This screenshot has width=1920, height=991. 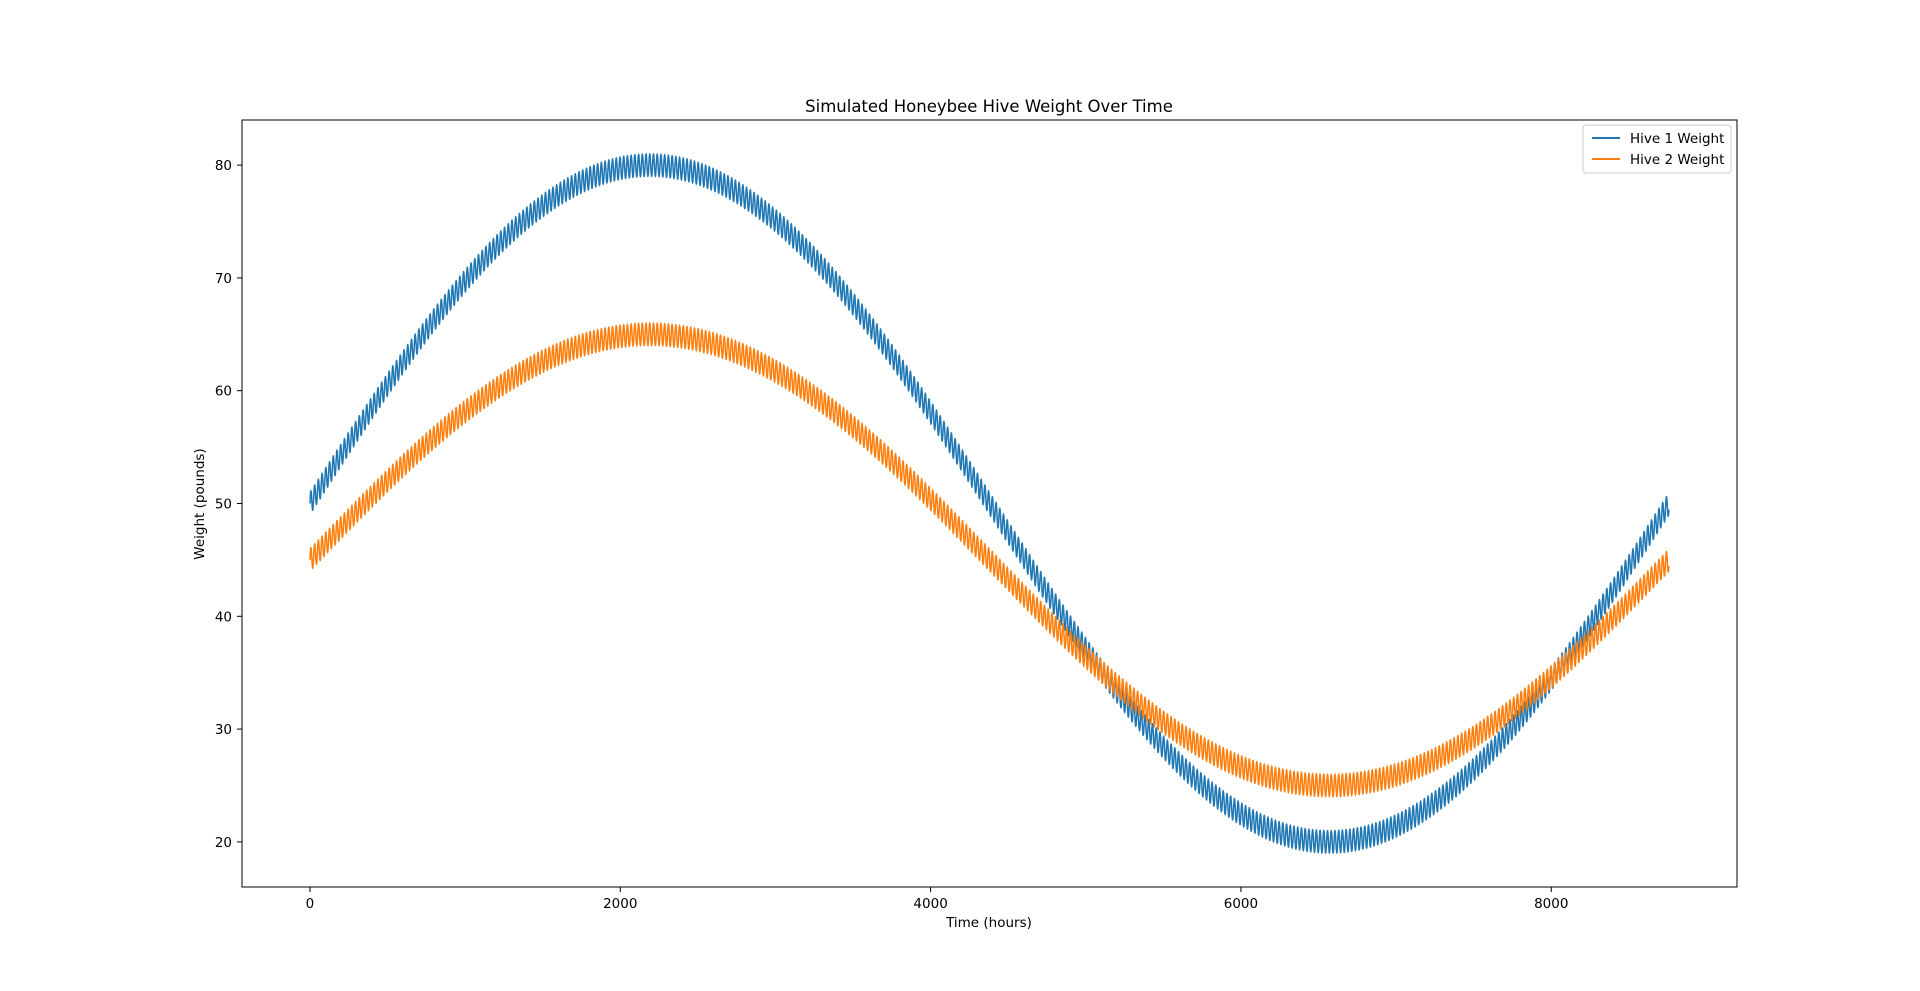 What do you see at coordinates (223, 279) in the screenshot?
I see `y-tick-label: 70` at bounding box center [223, 279].